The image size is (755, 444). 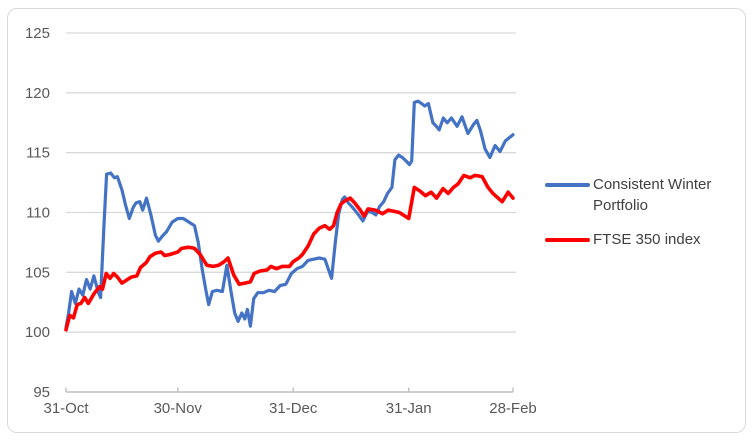 What do you see at coordinates (652, 195) in the screenshot?
I see `legend-label: Consistent Winter Portfolio` at bounding box center [652, 195].